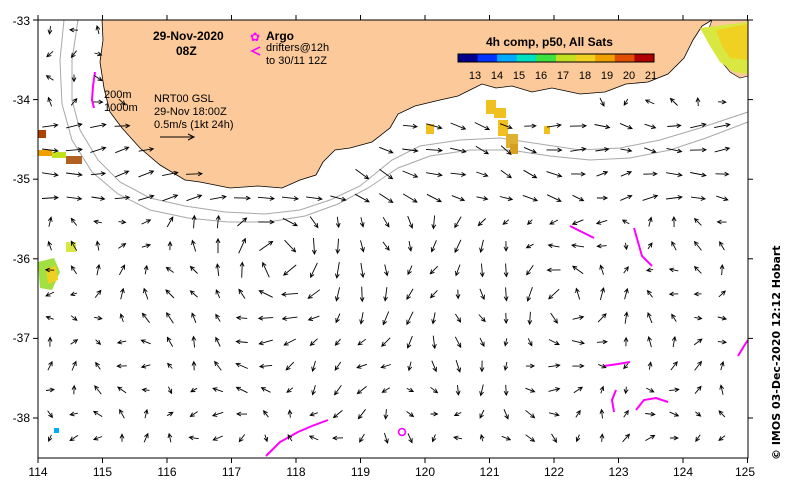 This screenshot has height=492, width=790. Describe the element at coordinates (166, 472) in the screenshot. I see `lon-tick: 116` at that location.